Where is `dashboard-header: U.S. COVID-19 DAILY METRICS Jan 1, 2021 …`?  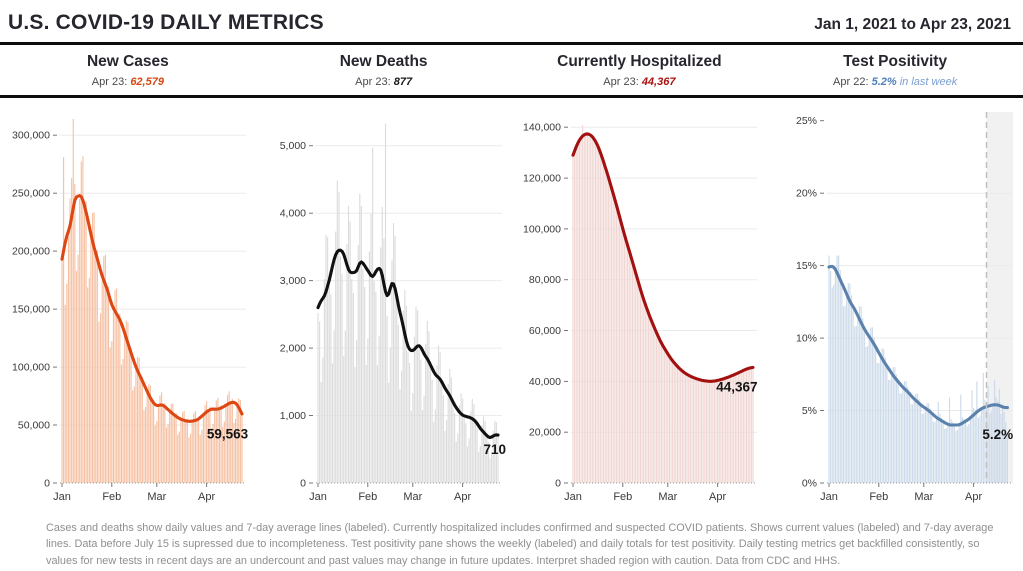
dashboard-header: U.S. COVID-19 DAILY METRICS Jan 1, 2021 … is located at coordinates (511, 21).